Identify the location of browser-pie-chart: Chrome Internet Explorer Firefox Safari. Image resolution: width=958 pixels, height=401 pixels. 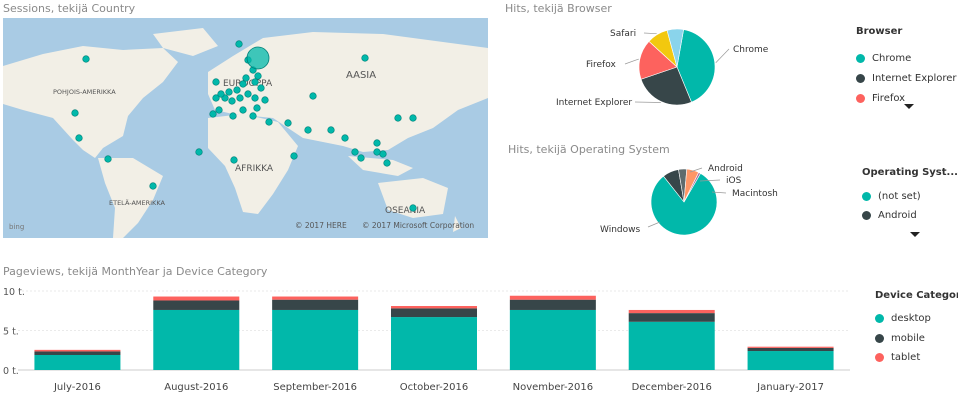
(690, 69).